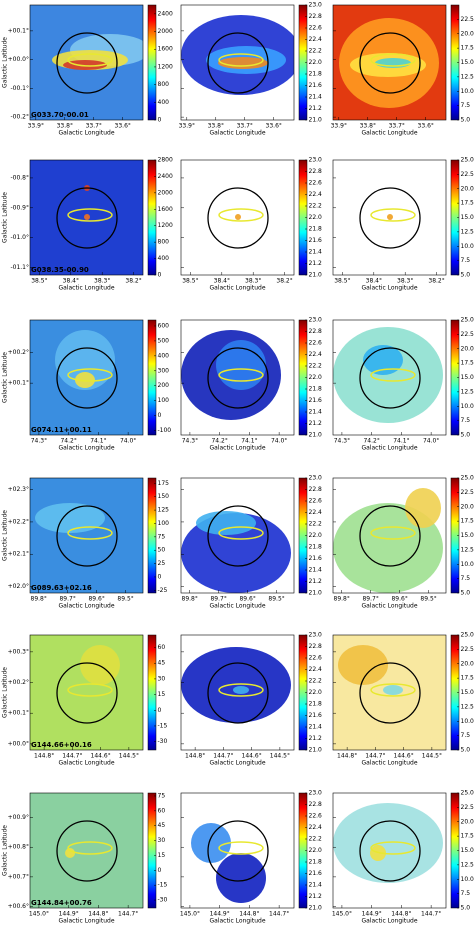 The image size is (474, 932). What do you see at coordinates (18, 906) in the screenshot?
I see `y-tick-label: +00.6°` at bounding box center [18, 906].